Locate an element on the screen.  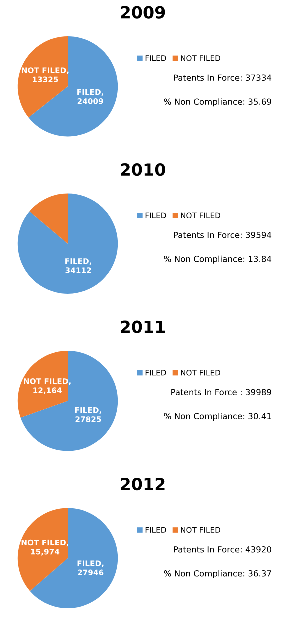
text: % Non Compliance: 35.69 is located at coordinates (218, 102).